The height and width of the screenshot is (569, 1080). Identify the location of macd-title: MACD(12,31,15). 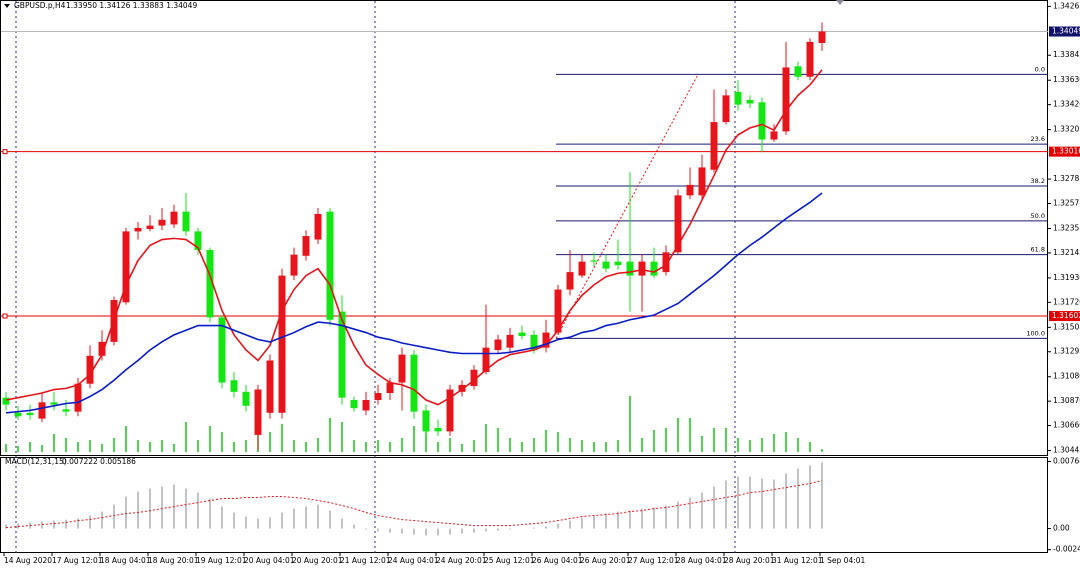
(36, 461).